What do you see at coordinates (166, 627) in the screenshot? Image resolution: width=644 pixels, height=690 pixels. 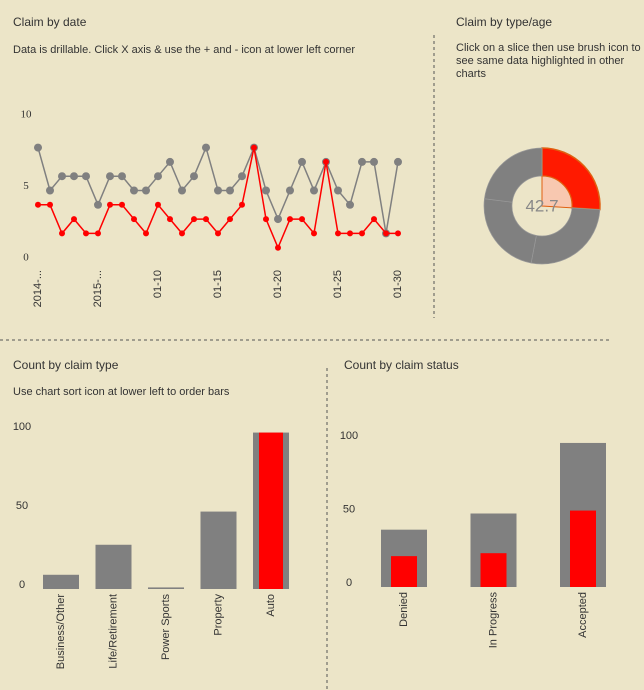 I see `x-tick-label: Power Sports` at bounding box center [166, 627].